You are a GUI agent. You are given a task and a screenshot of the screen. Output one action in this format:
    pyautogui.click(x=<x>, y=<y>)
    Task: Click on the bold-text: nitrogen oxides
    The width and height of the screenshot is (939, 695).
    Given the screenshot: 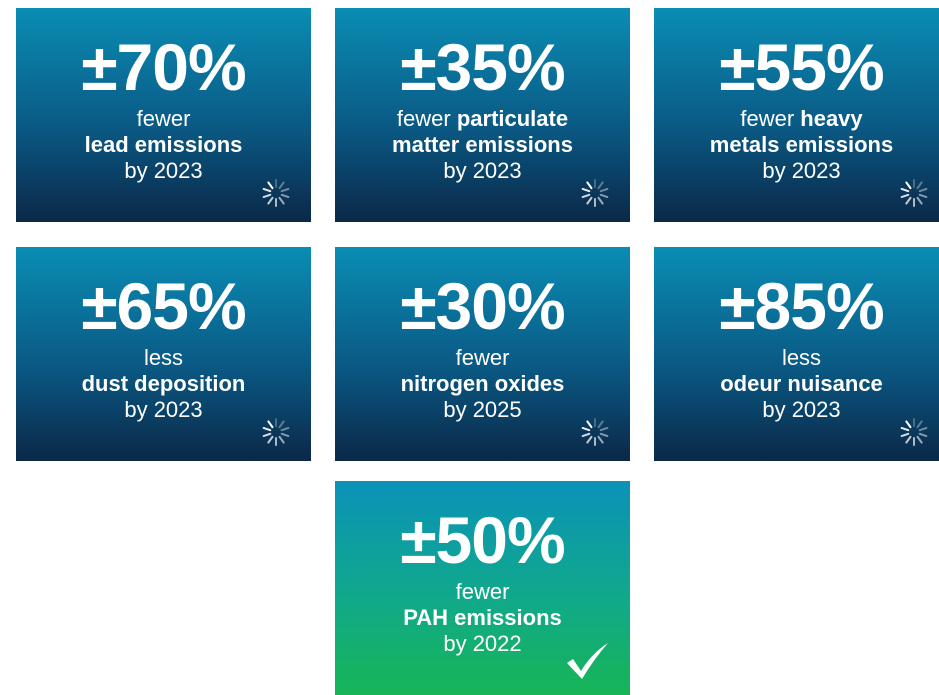 What is the action you would take?
    pyautogui.click(x=482, y=383)
    